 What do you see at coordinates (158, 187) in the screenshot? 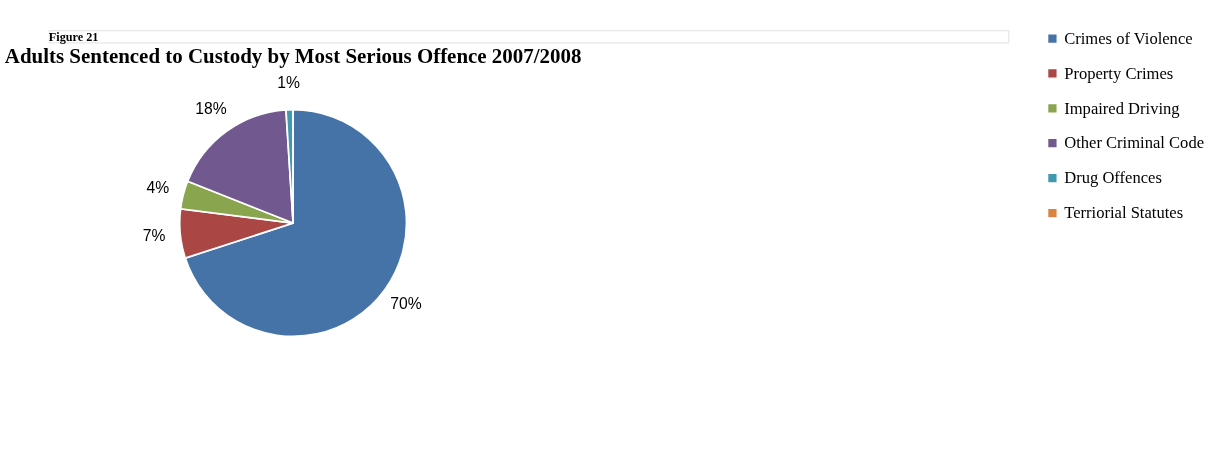
I see `data-label: 4%` at bounding box center [158, 187].